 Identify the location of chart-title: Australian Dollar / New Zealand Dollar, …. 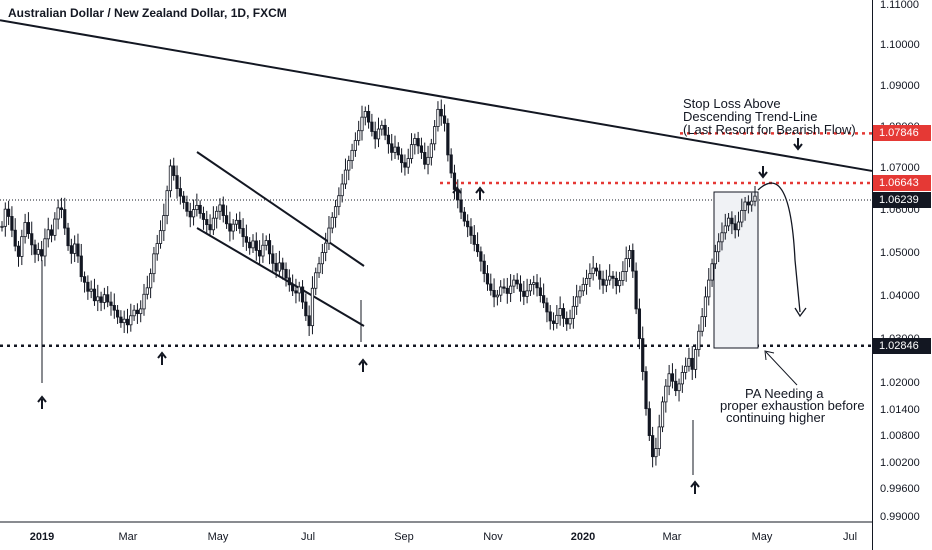
(147, 13).